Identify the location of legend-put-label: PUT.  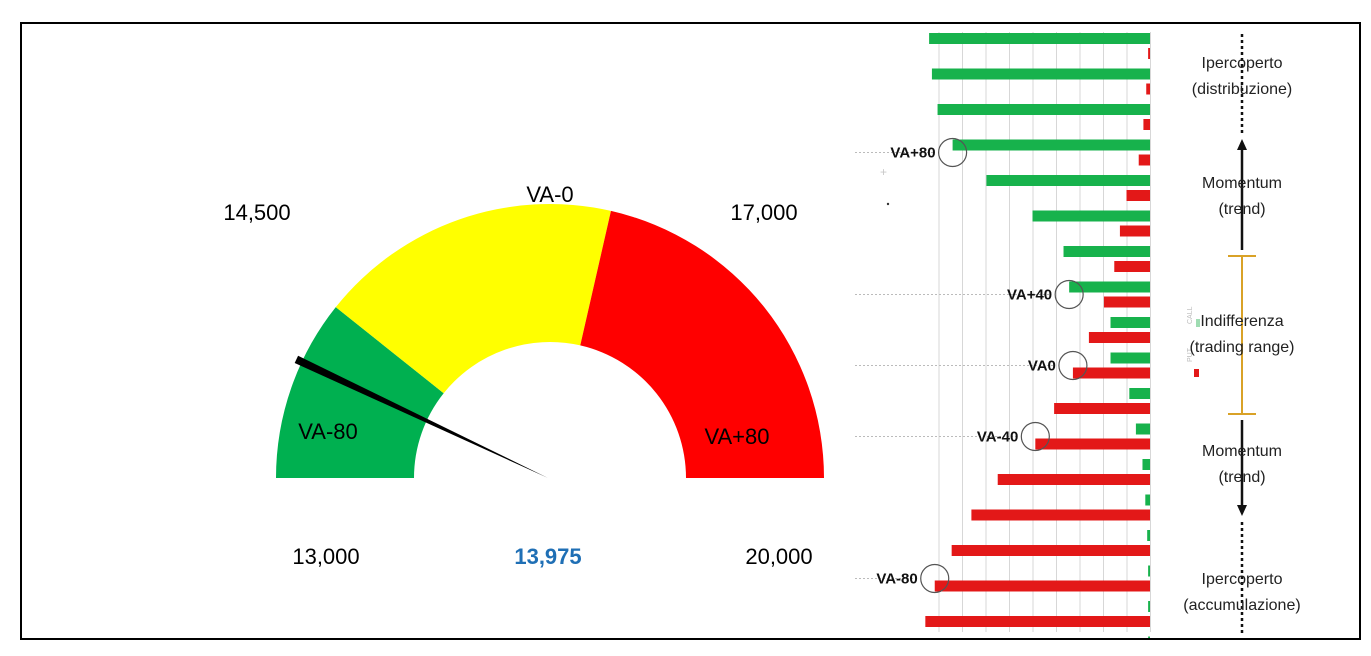
(1190, 354).